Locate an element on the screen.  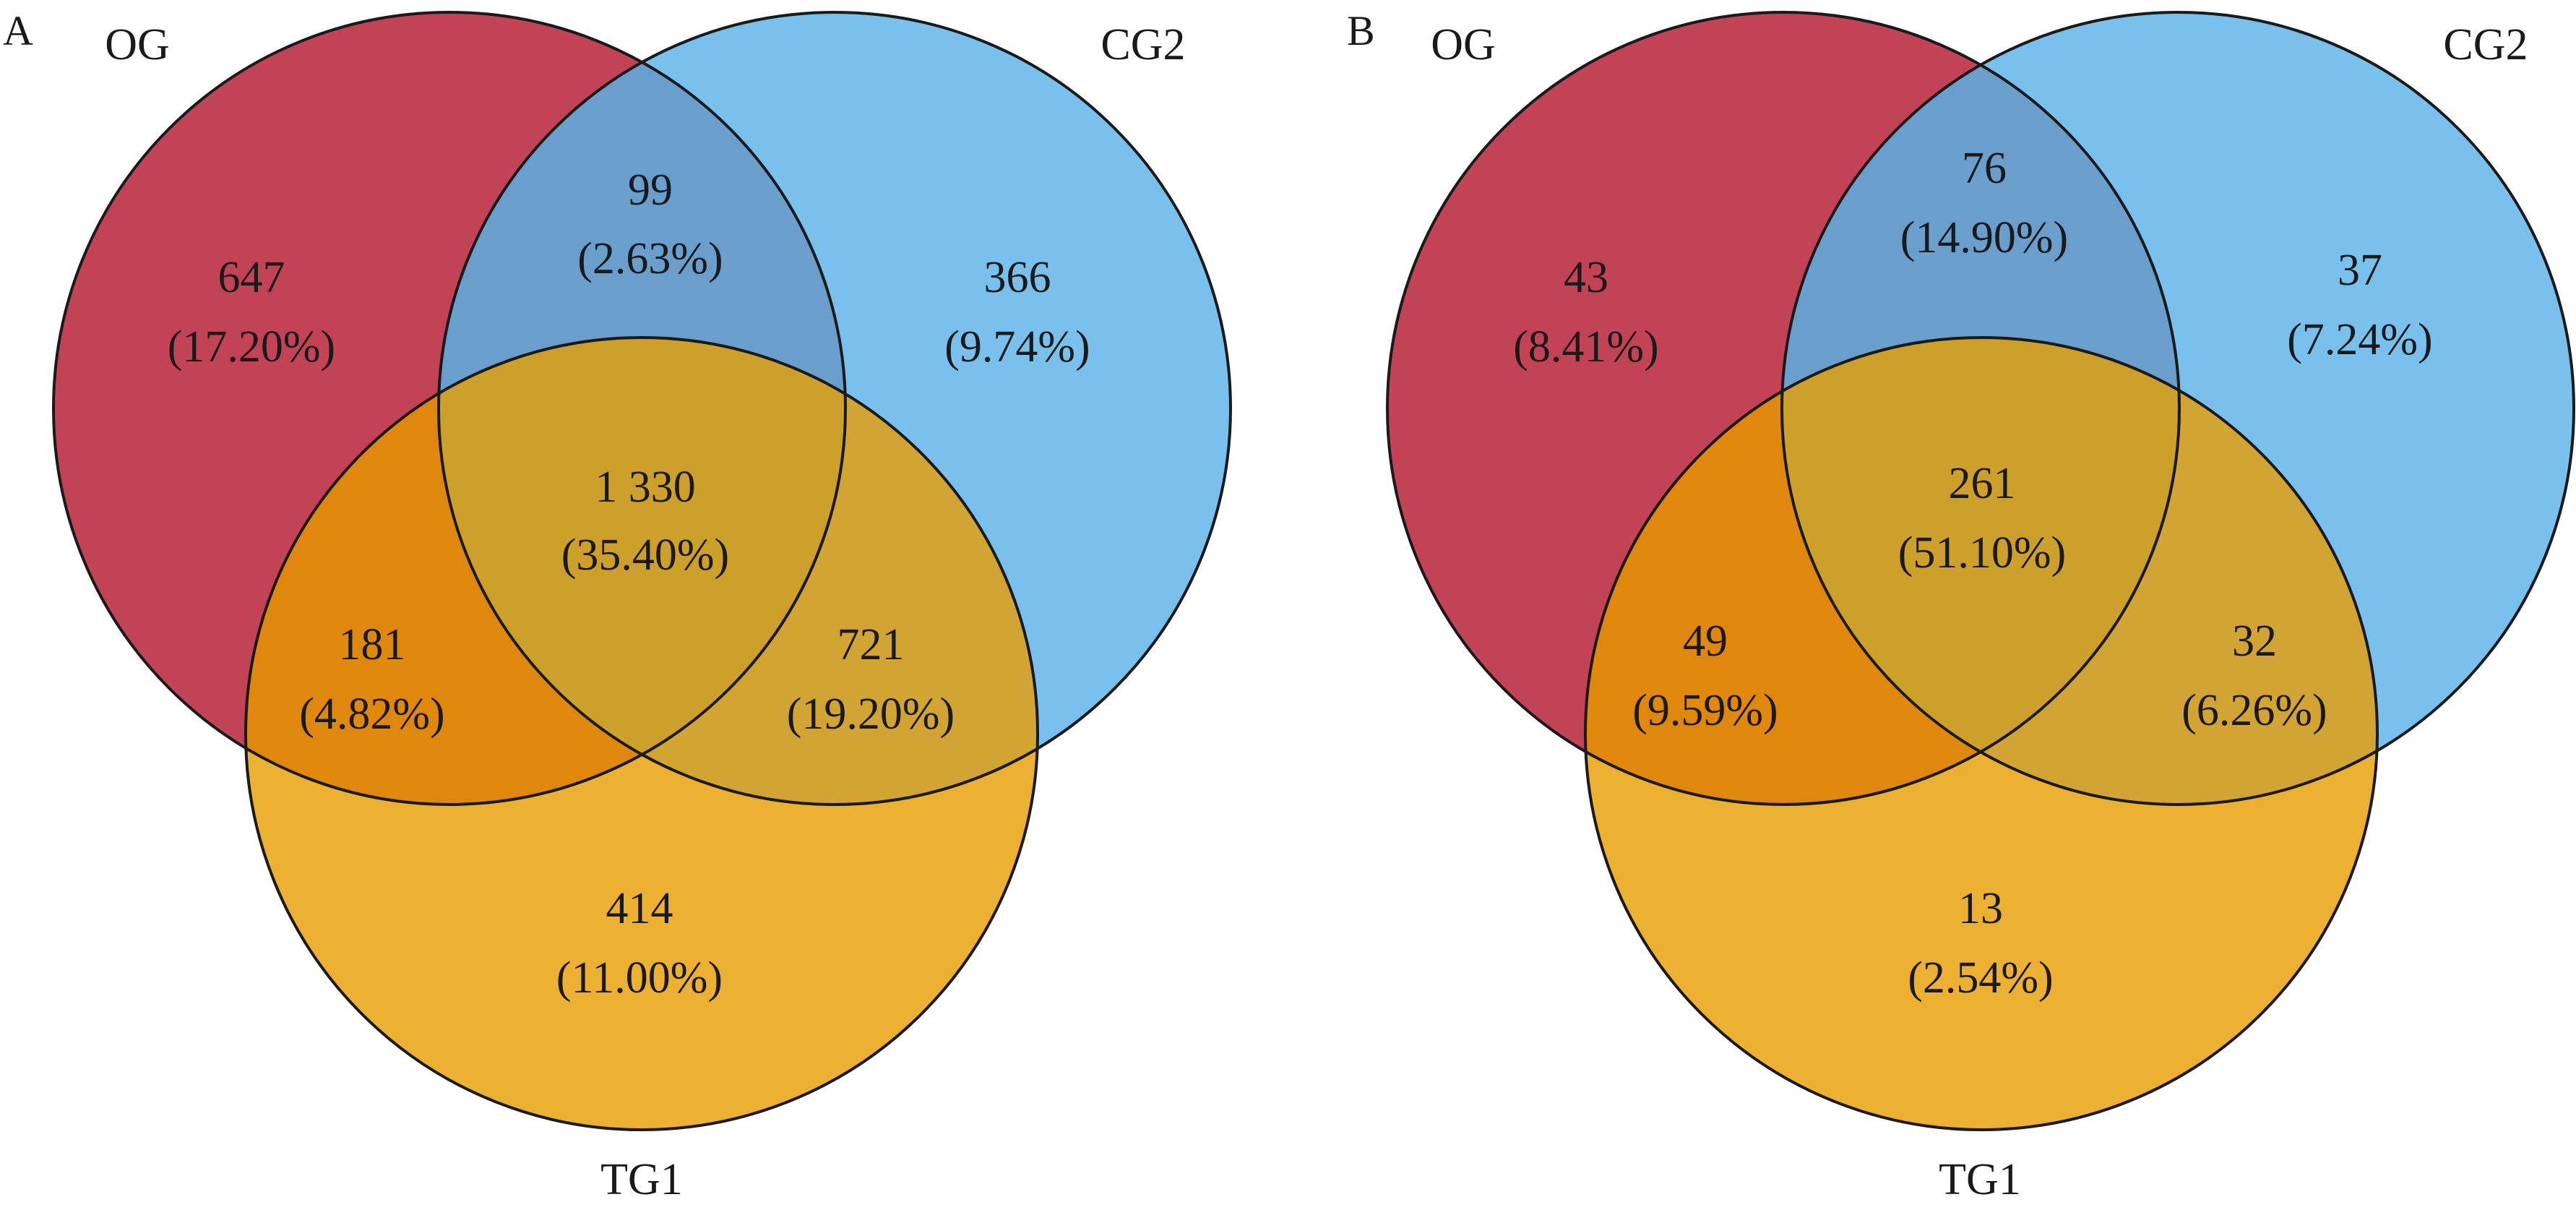
region-cg2-only-count: 366 is located at coordinates (1017, 277).